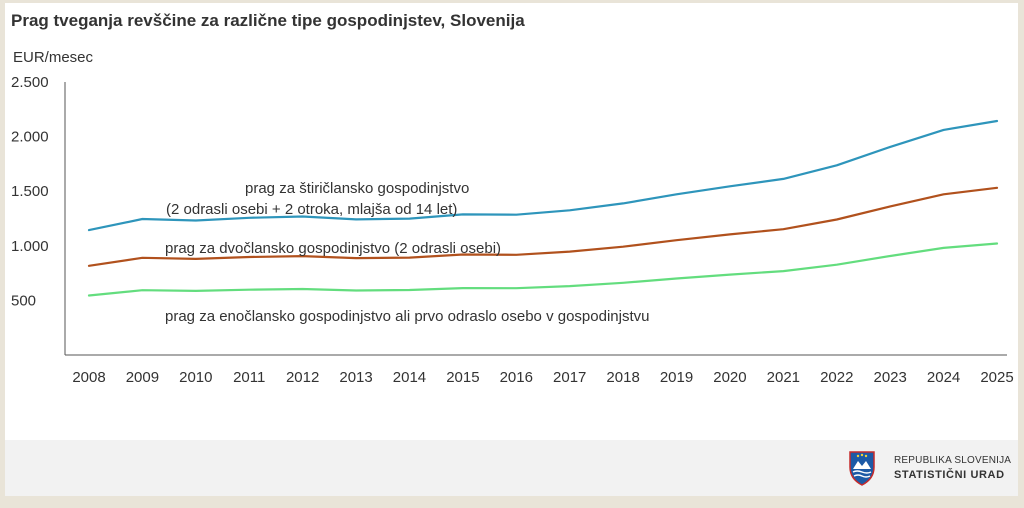 The image size is (1024, 508). Describe the element at coordinates (836, 377) in the screenshot. I see `x-tick-label: 2022` at that location.